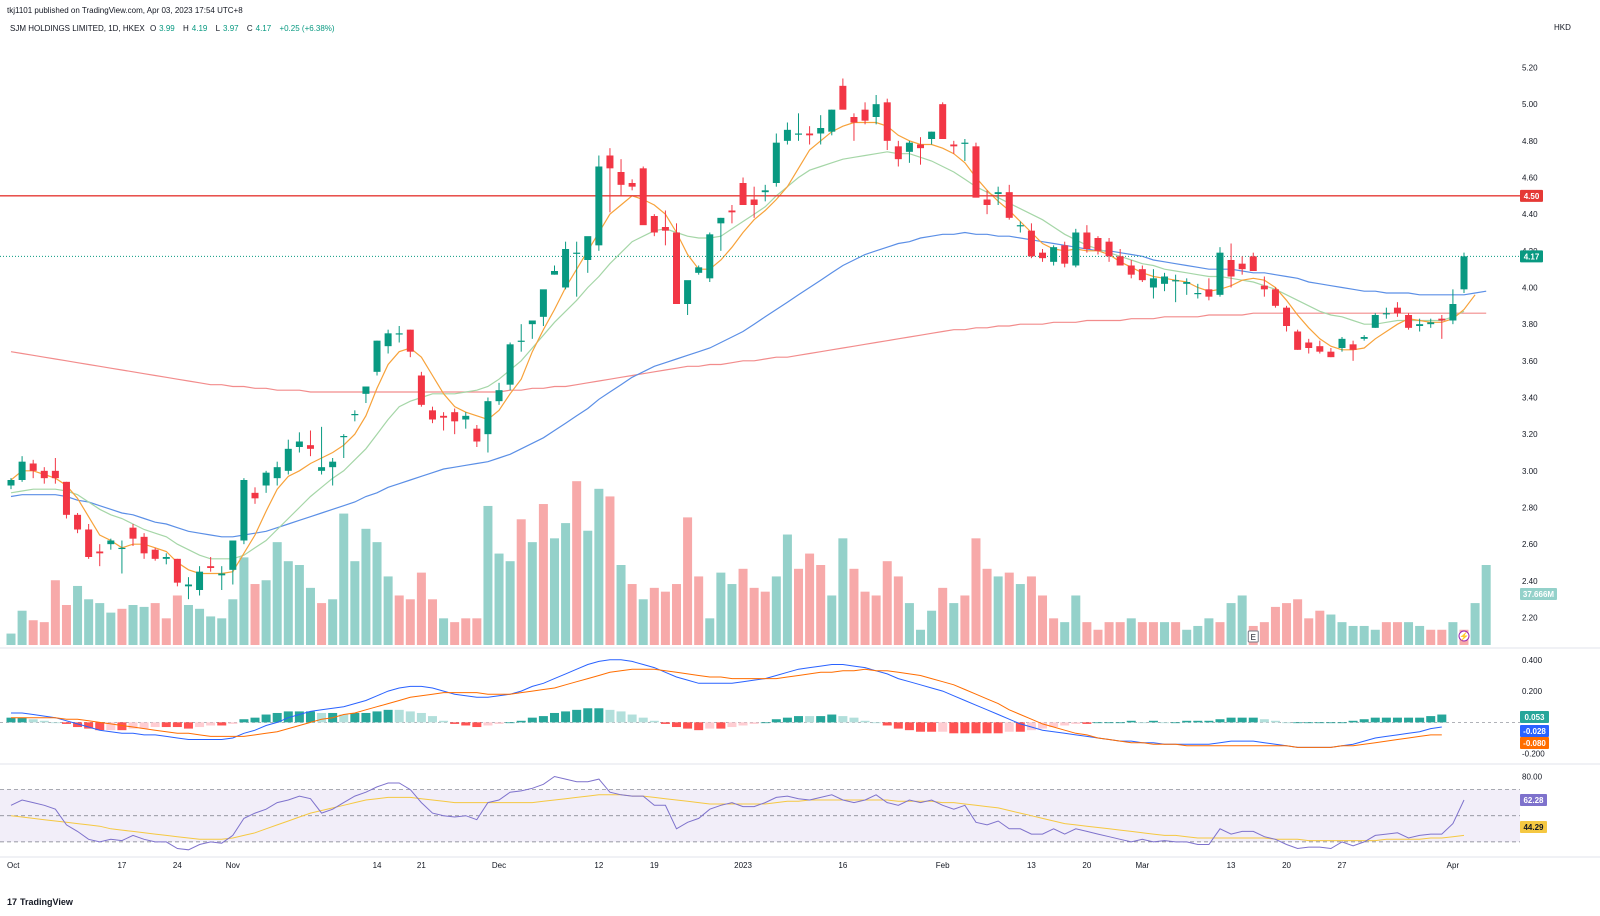 This screenshot has height=916, width=1600. I want to click on macd-histogram-tag: 0.053, so click(1534, 717).